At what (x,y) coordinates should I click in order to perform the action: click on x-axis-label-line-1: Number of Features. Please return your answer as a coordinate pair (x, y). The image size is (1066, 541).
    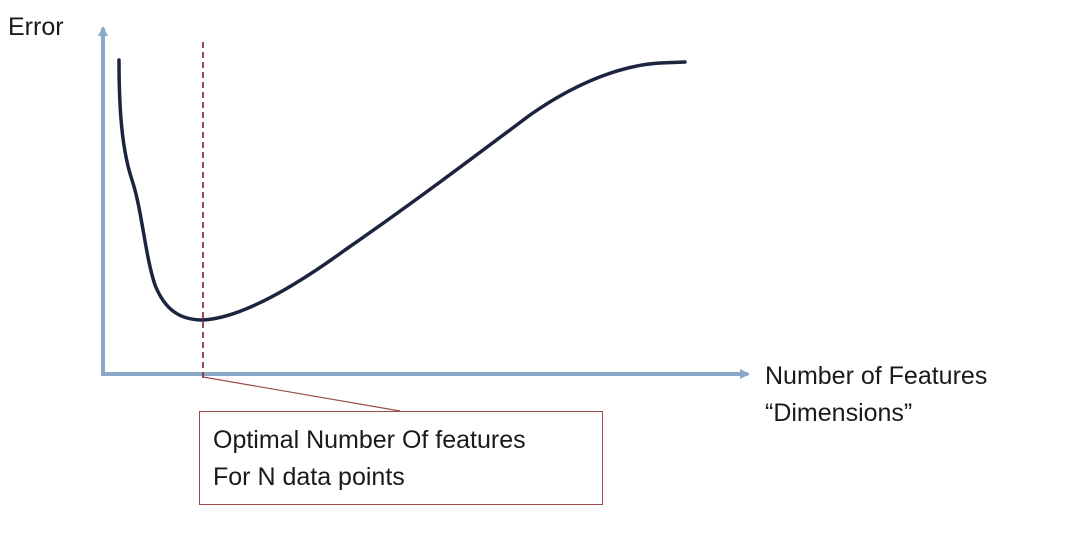
    Looking at the image, I should click on (876, 376).